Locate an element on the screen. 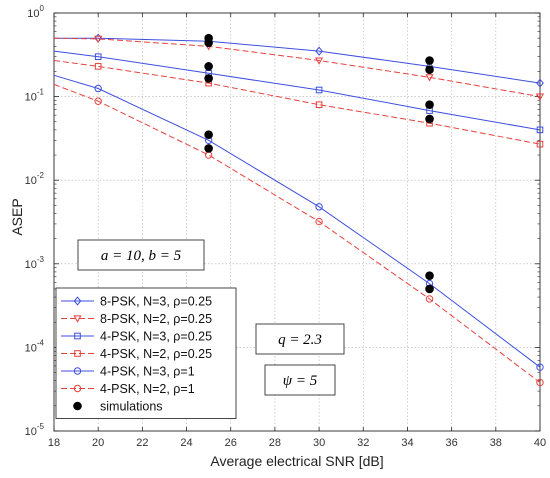  x-tick-label: 22 is located at coordinates (142, 443).